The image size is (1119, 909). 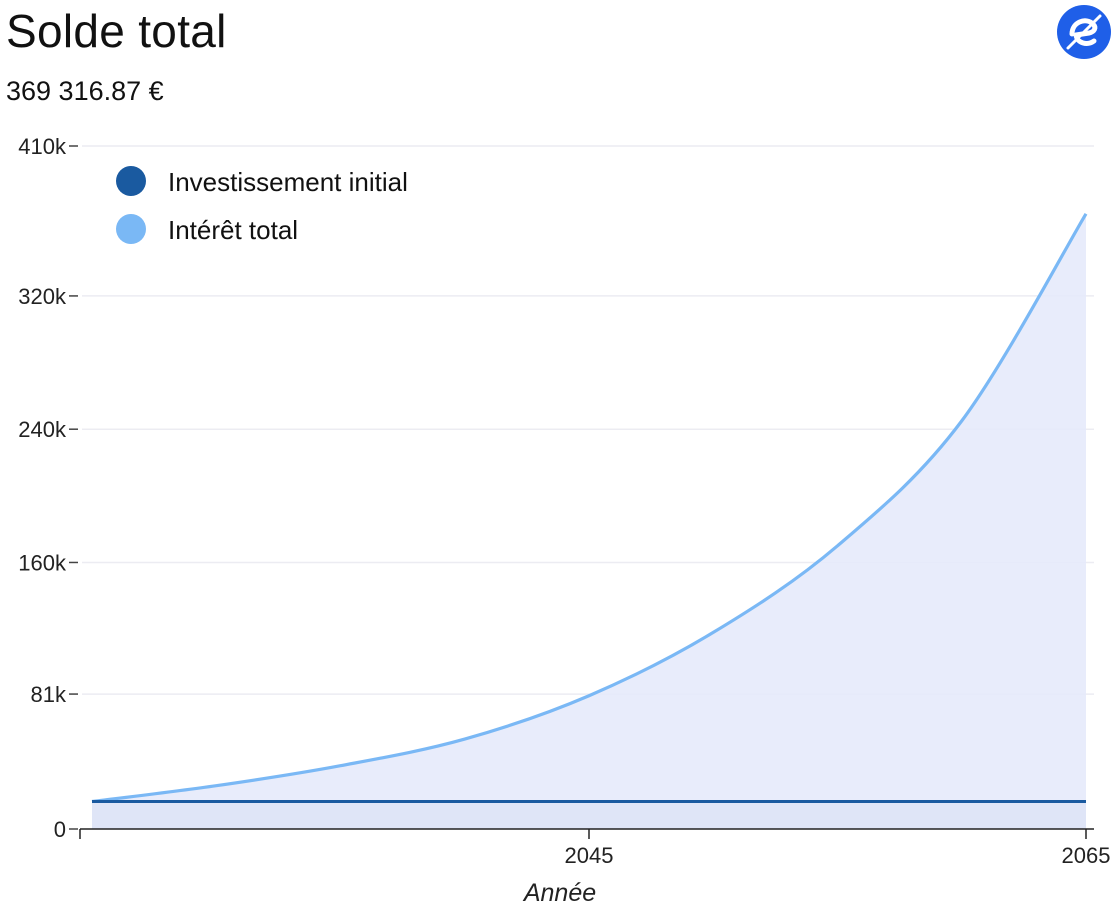 I want to click on total-balance-value: 369 316.87 €, so click(x=85, y=91).